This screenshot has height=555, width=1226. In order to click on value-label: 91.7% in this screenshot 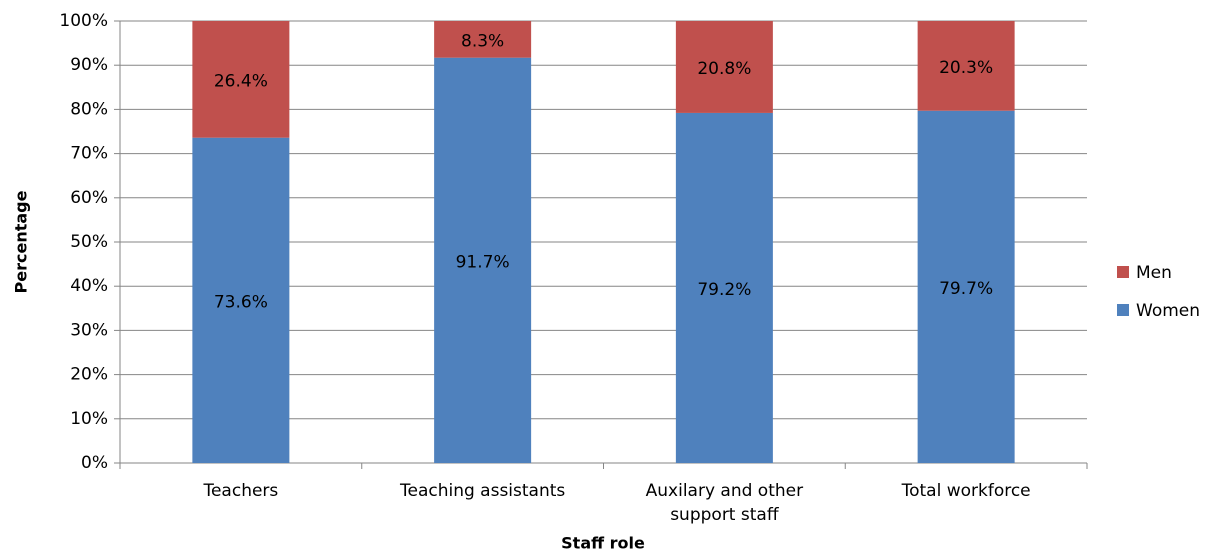, I will do `click(483, 262)`.